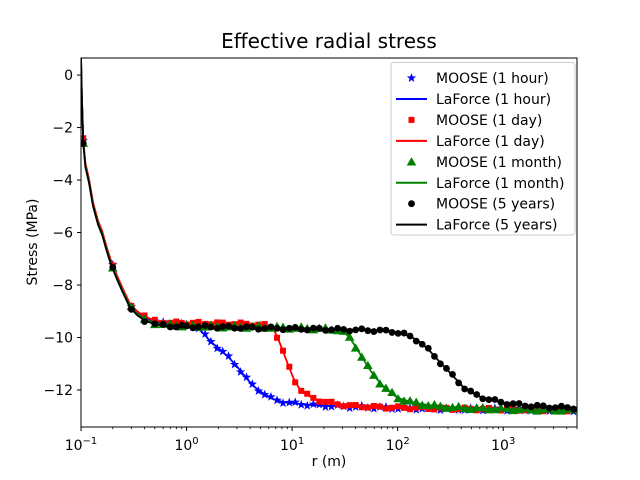 This screenshot has width=640, height=480. I want to click on y-tick-label: −2, so click(62, 129).